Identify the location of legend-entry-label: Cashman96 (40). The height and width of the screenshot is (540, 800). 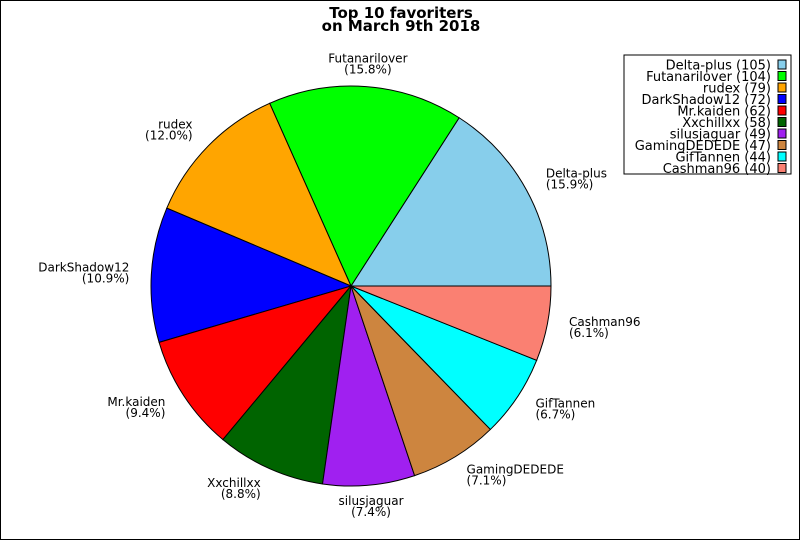
(717, 169).